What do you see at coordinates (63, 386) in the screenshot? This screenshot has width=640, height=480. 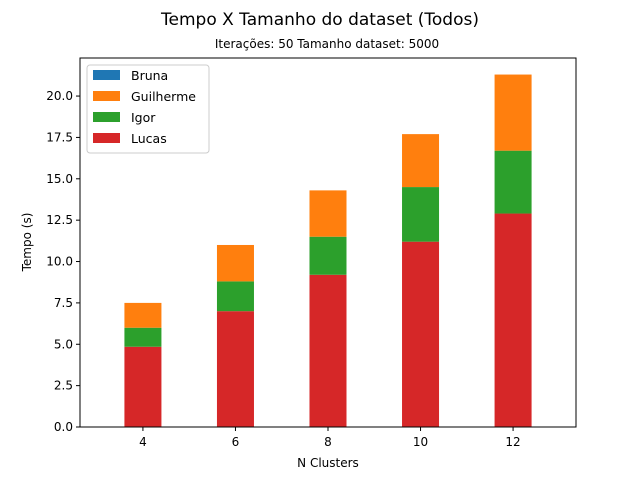 I see `y-tick-label: 2.5` at bounding box center [63, 386].